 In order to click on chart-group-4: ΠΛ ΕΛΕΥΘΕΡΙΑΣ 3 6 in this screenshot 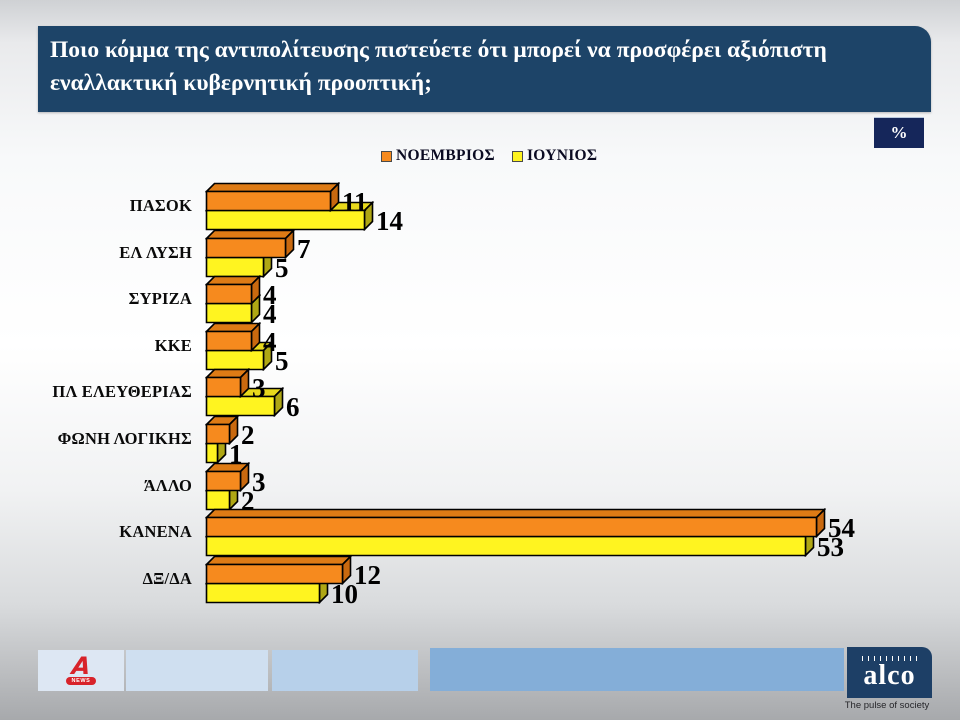, I will do `click(484, 395)`.